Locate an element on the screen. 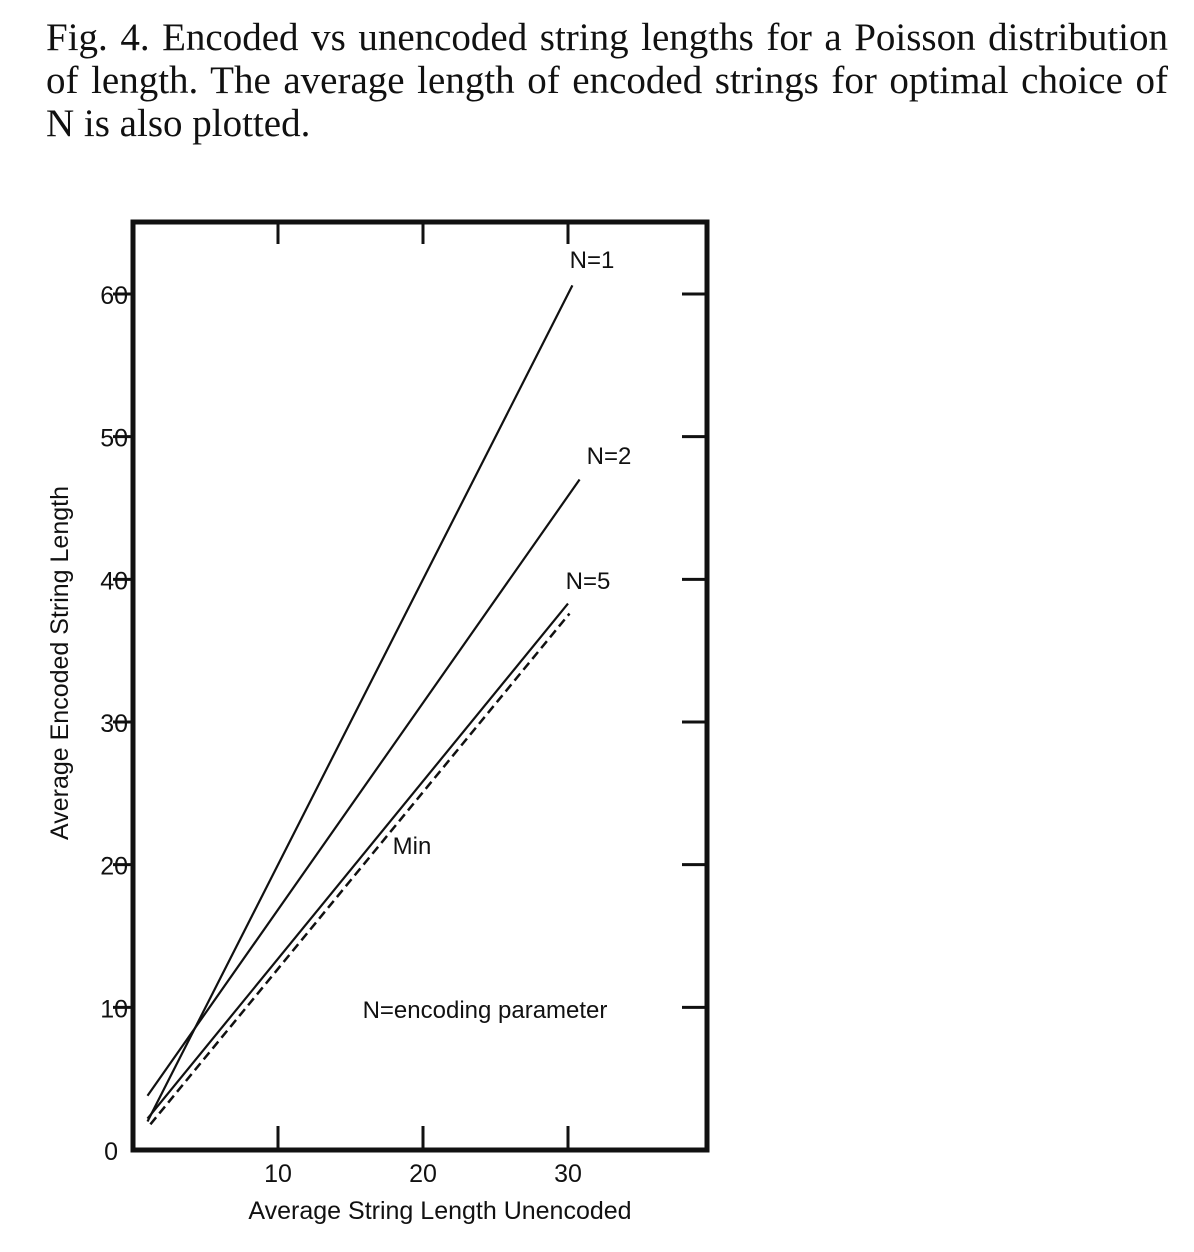 This screenshot has width=1194, height=1252. x-tick-label-30: 30 is located at coordinates (568, 1174).